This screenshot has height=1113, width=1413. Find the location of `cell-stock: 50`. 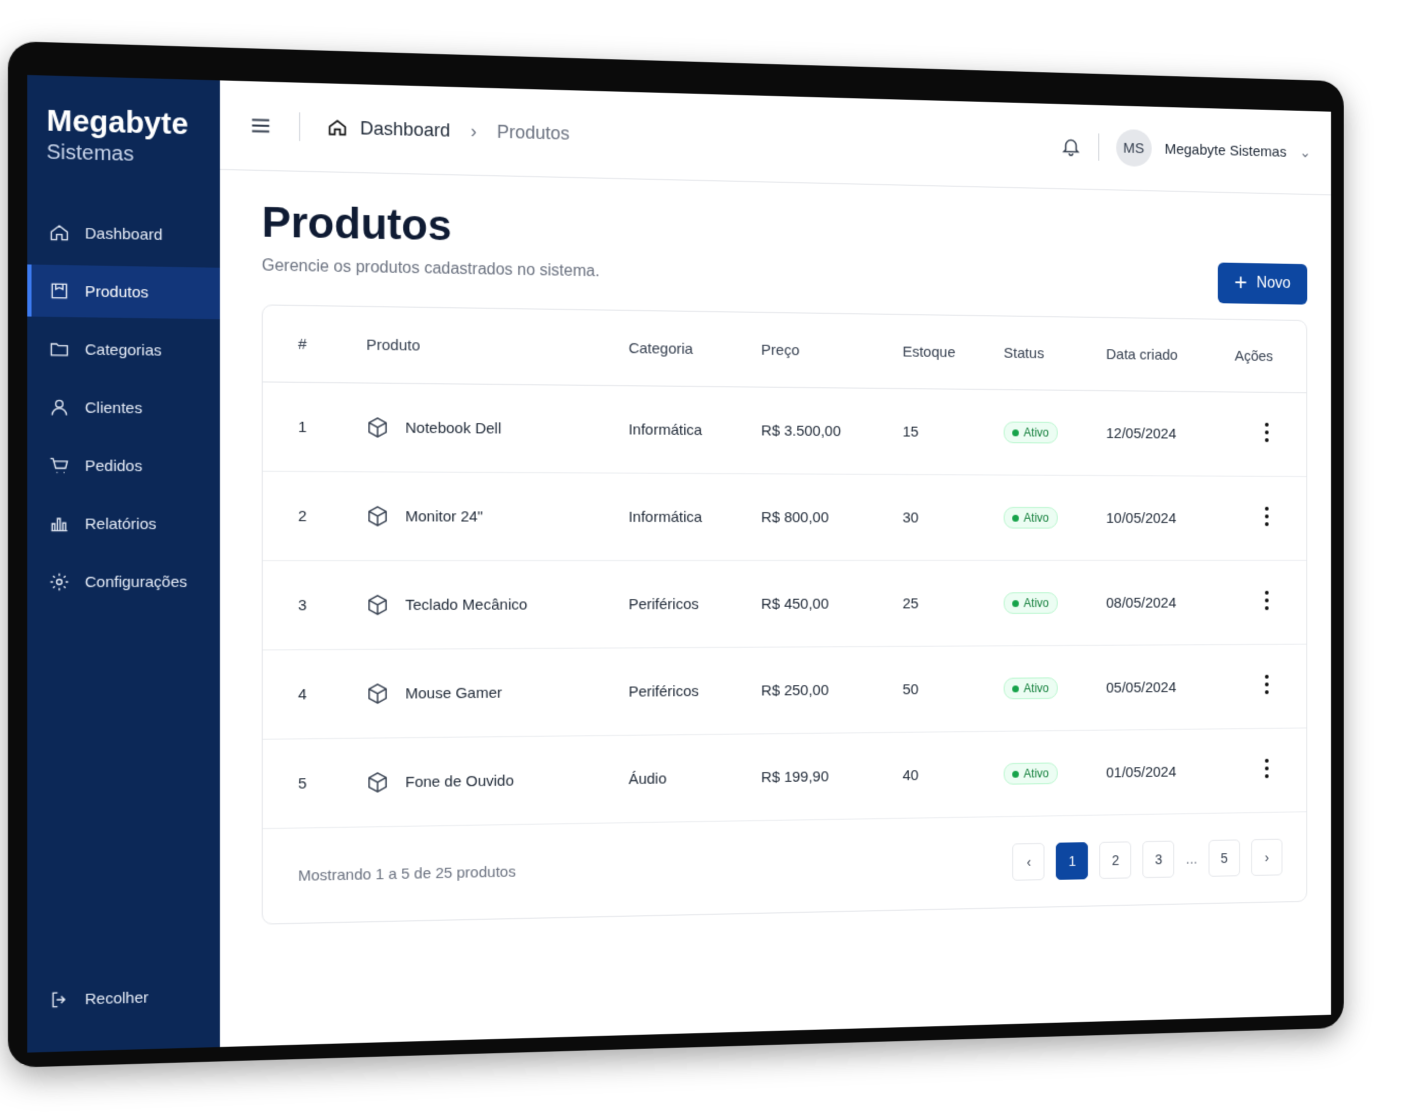

cell-stock: 50 is located at coordinates (945, 689).